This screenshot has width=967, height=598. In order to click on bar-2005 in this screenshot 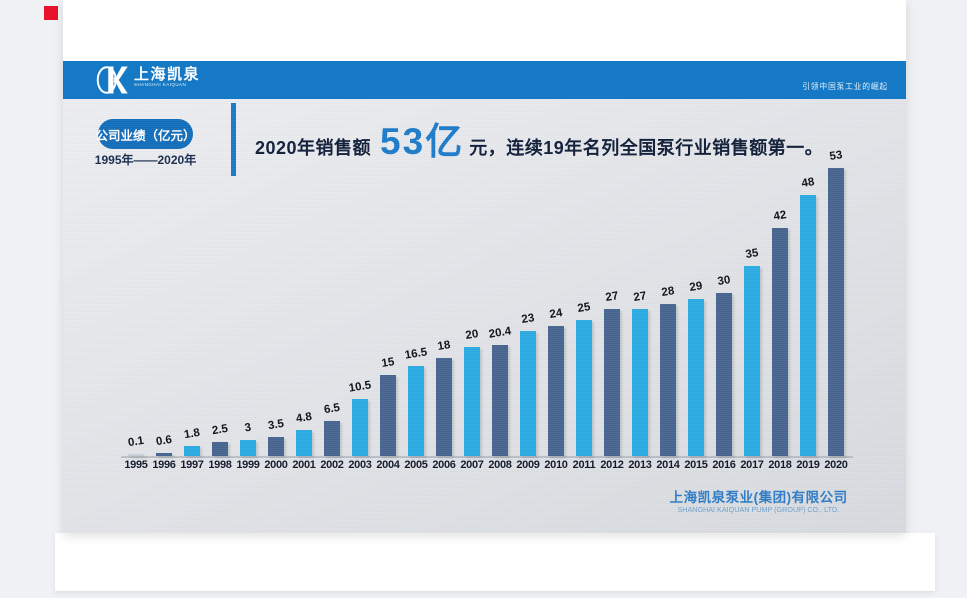, I will do `click(416, 411)`.